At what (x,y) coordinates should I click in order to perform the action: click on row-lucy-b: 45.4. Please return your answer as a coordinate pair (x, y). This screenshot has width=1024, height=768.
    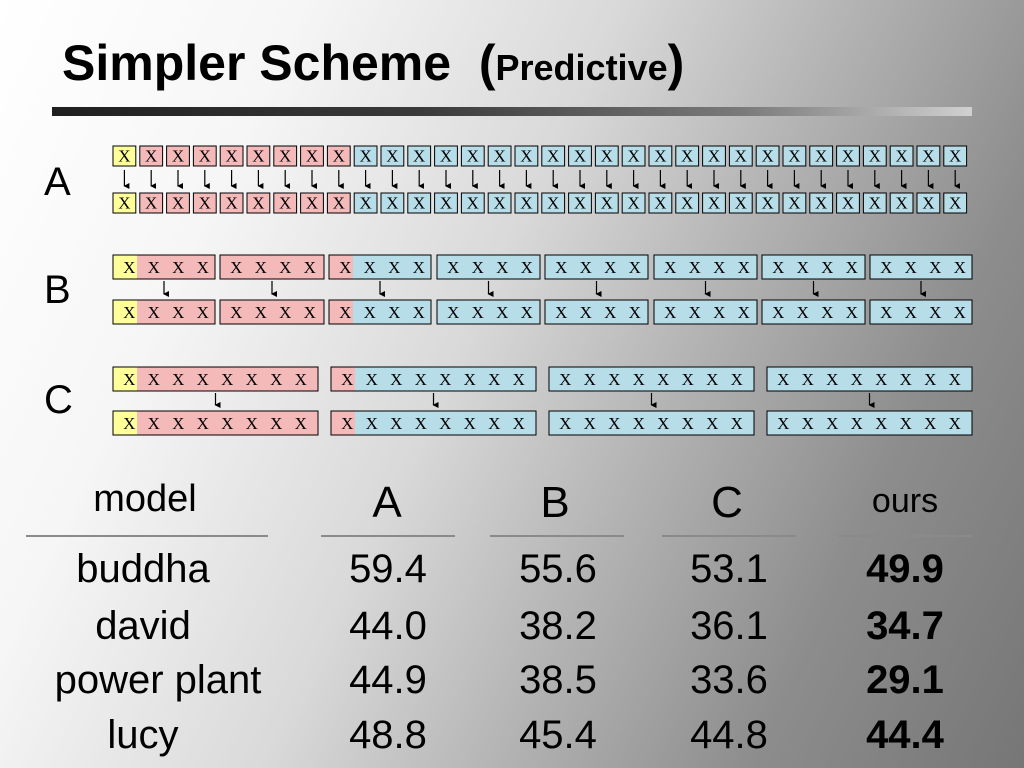
    Looking at the image, I should click on (558, 735).